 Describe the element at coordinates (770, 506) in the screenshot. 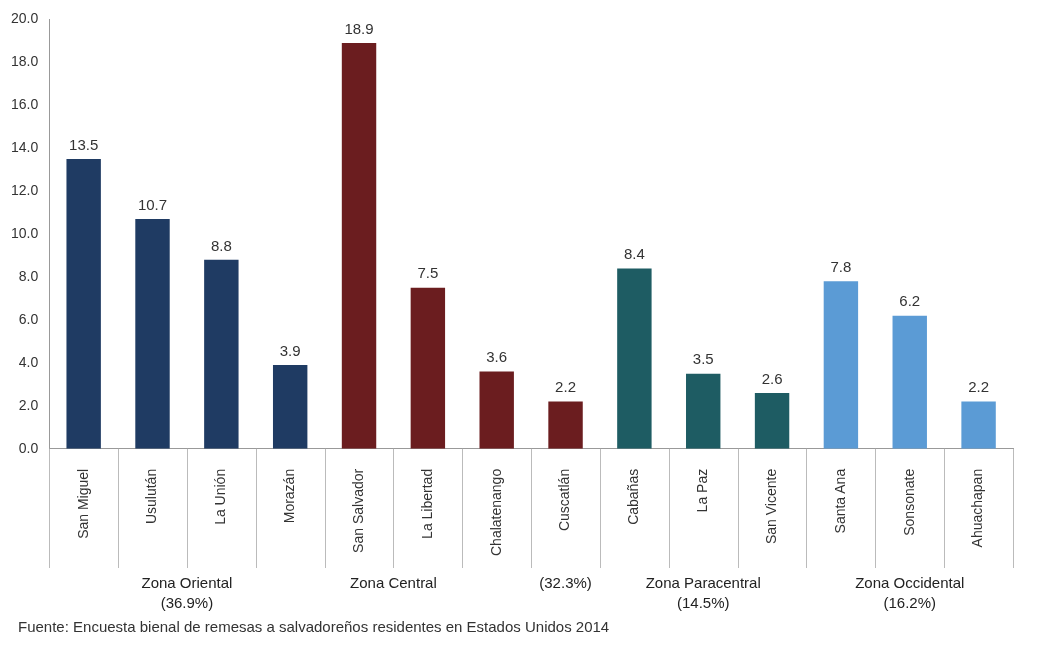

I see `x-tick-label: San Vicente` at that location.